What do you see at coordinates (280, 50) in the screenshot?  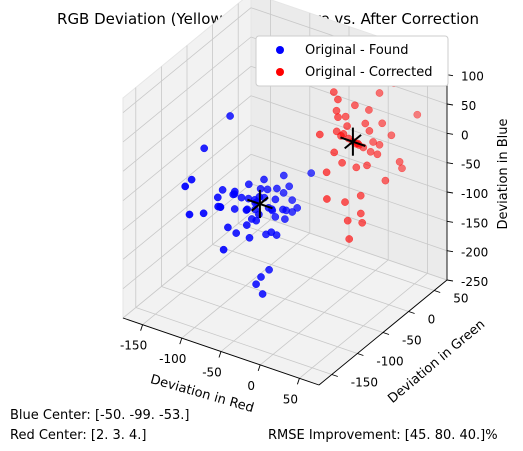 I see `legend-swatch-found` at bounding box center [280, 50].